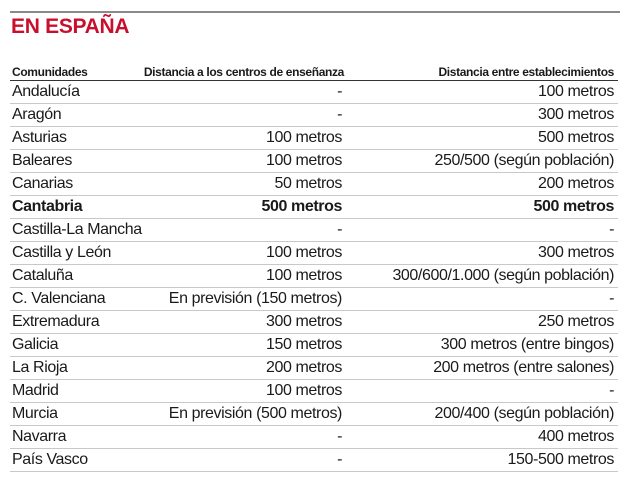  Describe the element at coordinates (39, 137) in the screenshot. I see `community-cell: Asturias` at that location.